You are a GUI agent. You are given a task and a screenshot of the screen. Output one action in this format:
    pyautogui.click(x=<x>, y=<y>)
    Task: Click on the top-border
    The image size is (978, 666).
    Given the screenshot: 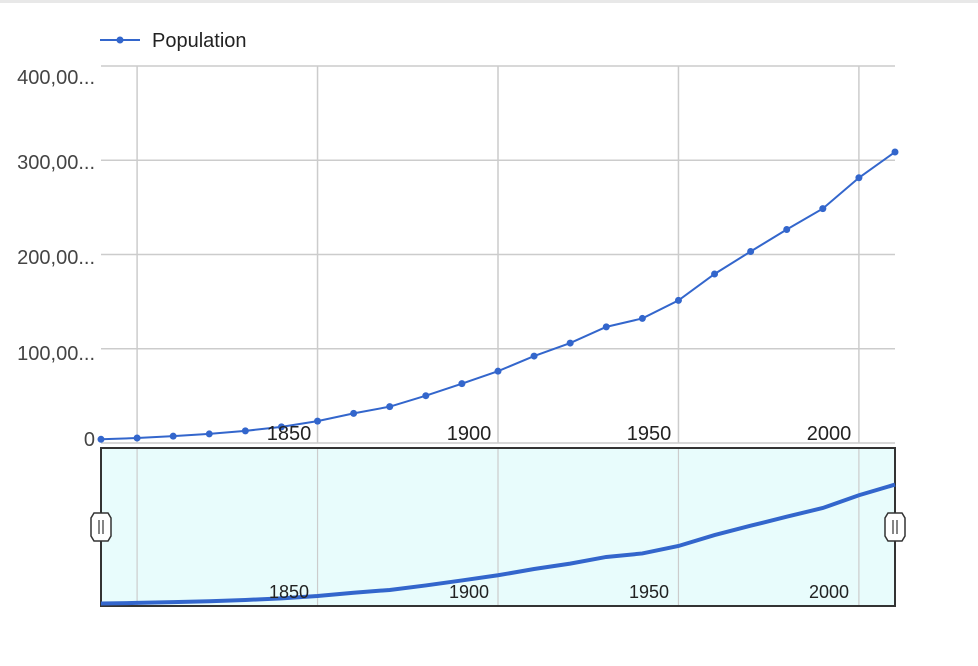 What is the action you would take?
    pyautogui.click(x=489, y=1)
    